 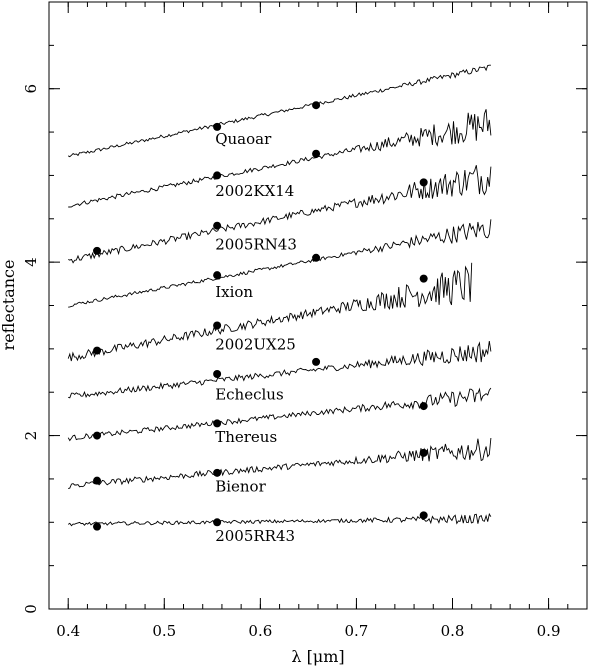 I want to click on y-tick-label: 6, so click(x=31, y=89).